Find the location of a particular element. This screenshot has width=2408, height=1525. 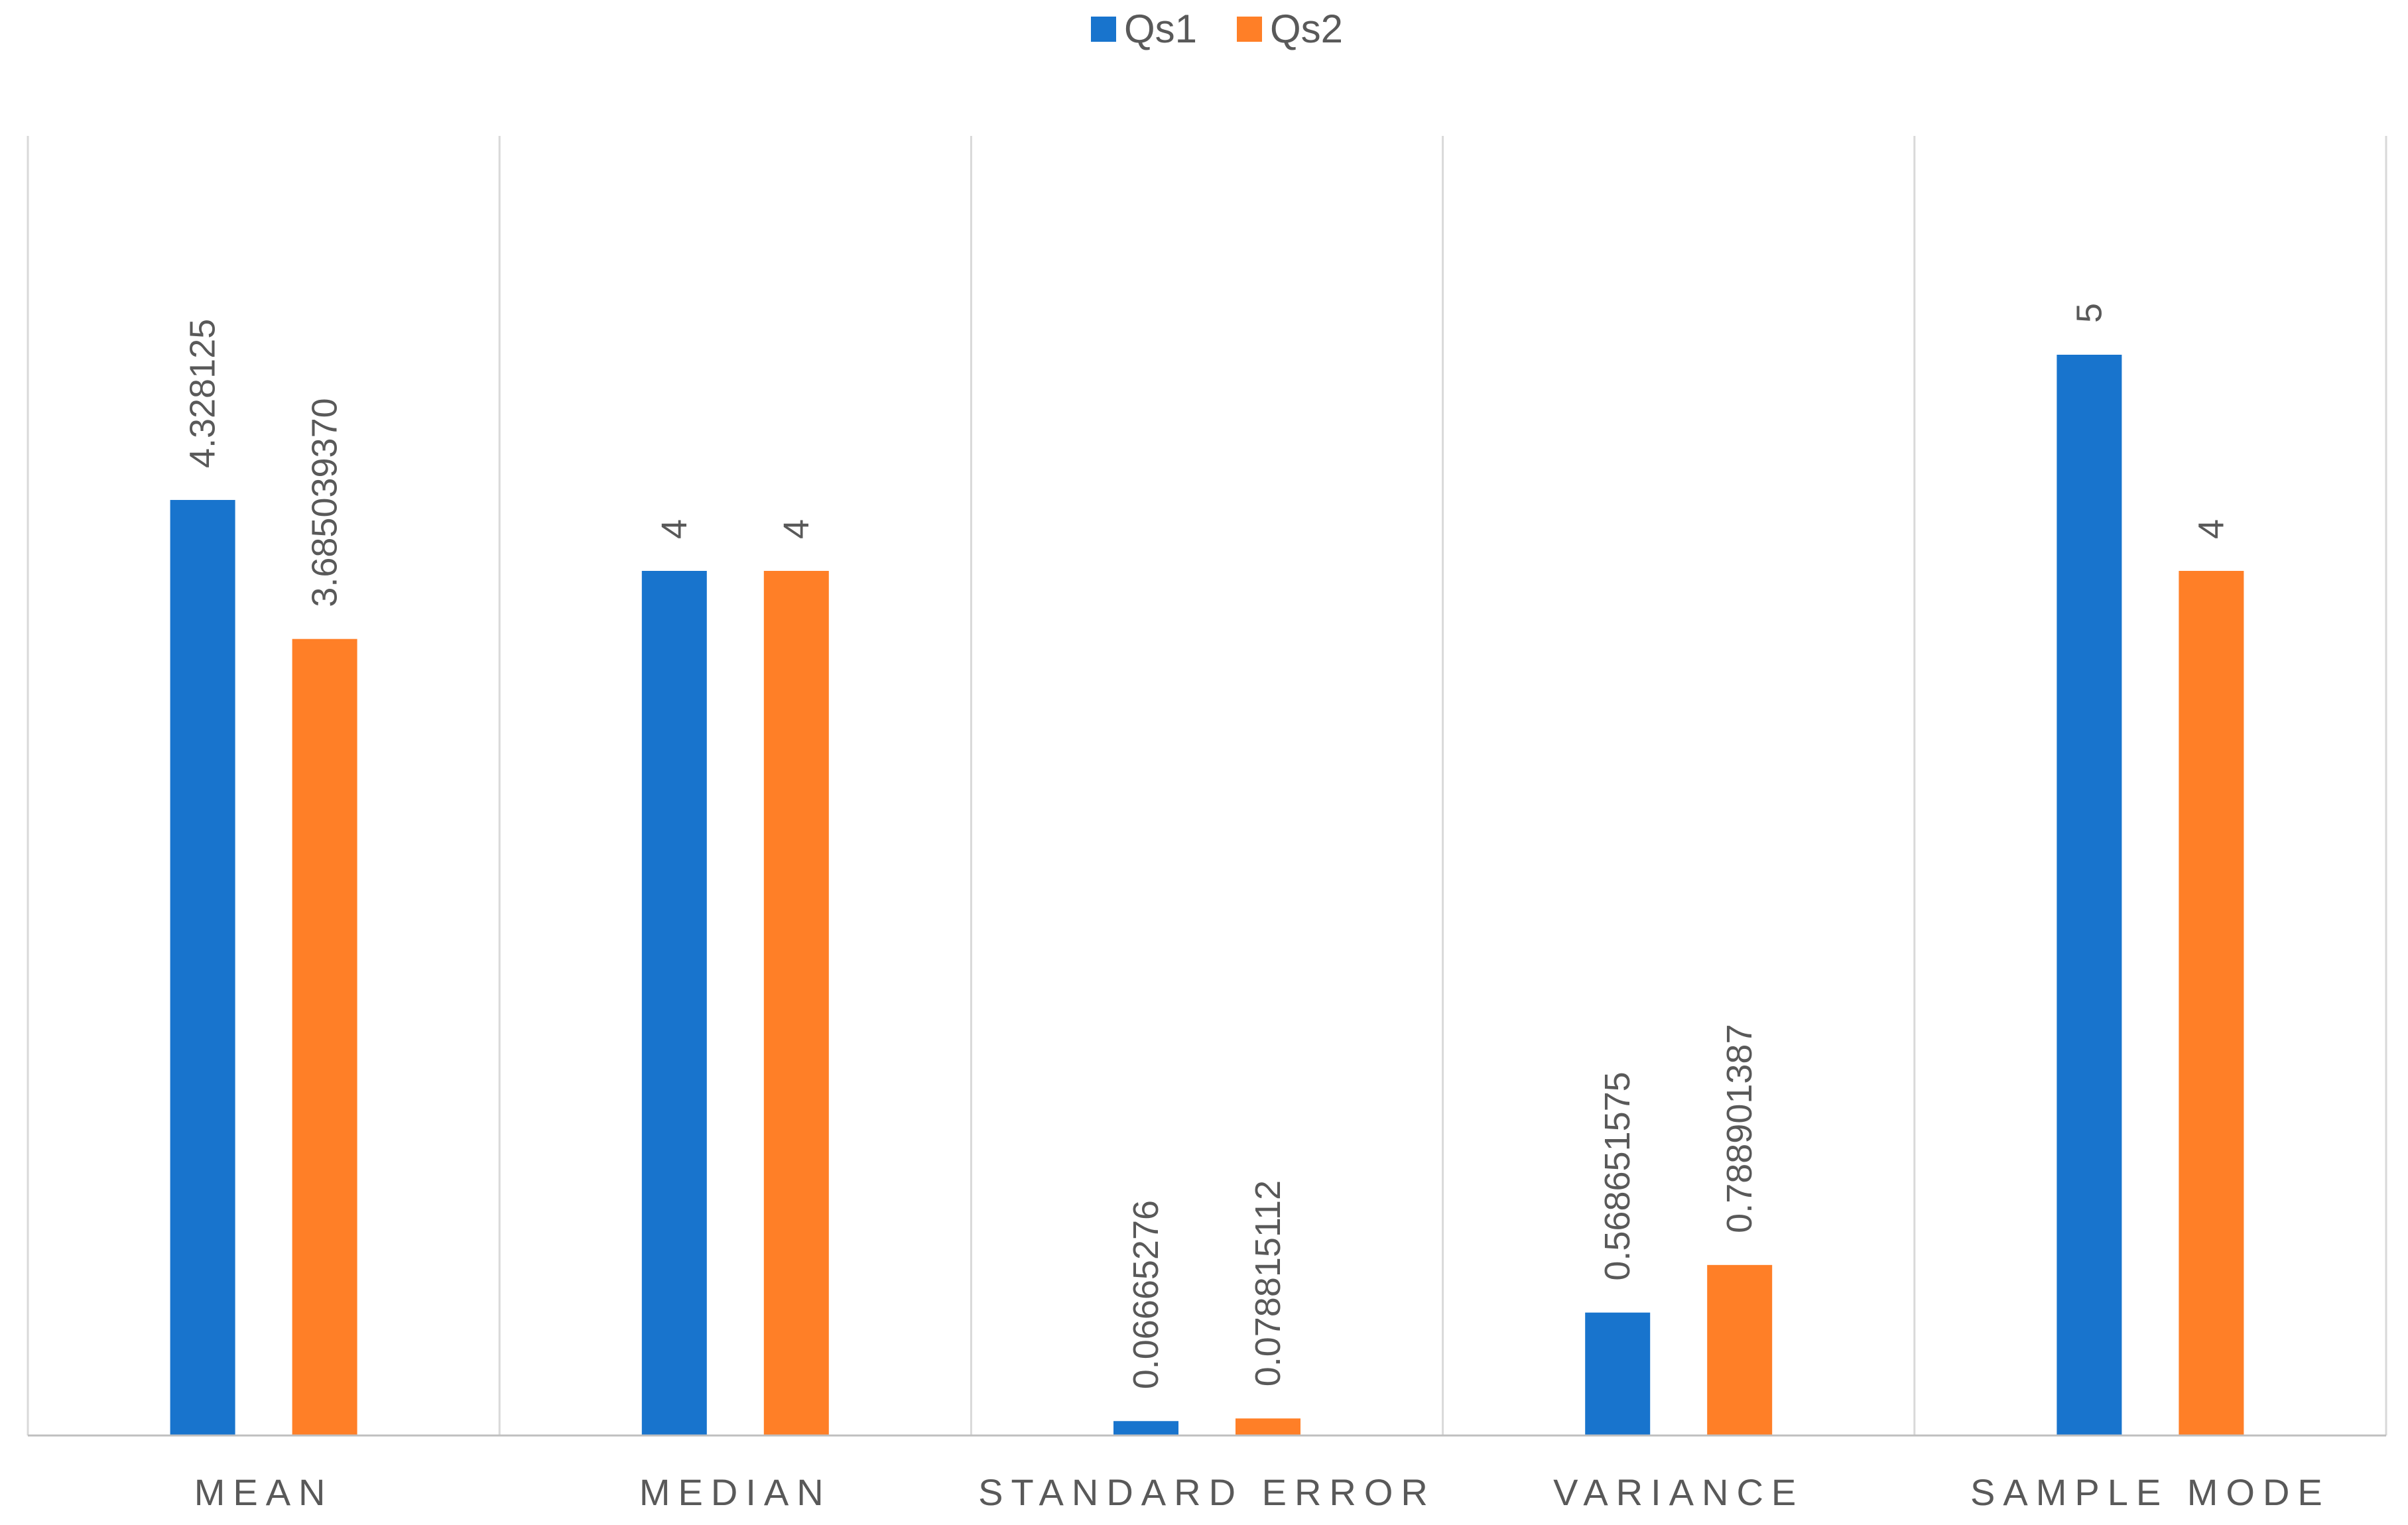

legend-label-qs1: Qs1 is located at coordinates (1160, 29).